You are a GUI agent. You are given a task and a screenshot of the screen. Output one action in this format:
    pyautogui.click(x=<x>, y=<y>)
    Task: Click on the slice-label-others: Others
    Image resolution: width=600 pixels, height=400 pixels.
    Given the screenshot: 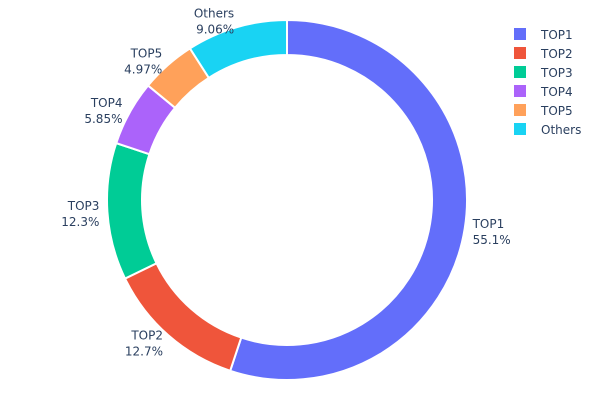 What is the action you would take?
    pyautogui.click(x=214, y=14)
    